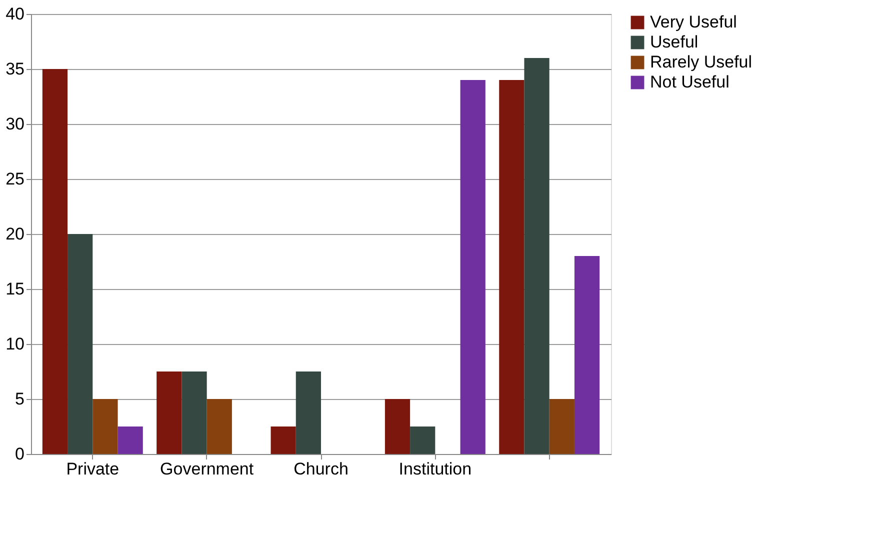  What do you see at coordinates (93, 469) in the screenshot?
I see `x-tick-label: Private` at bounding box center [93, 469].